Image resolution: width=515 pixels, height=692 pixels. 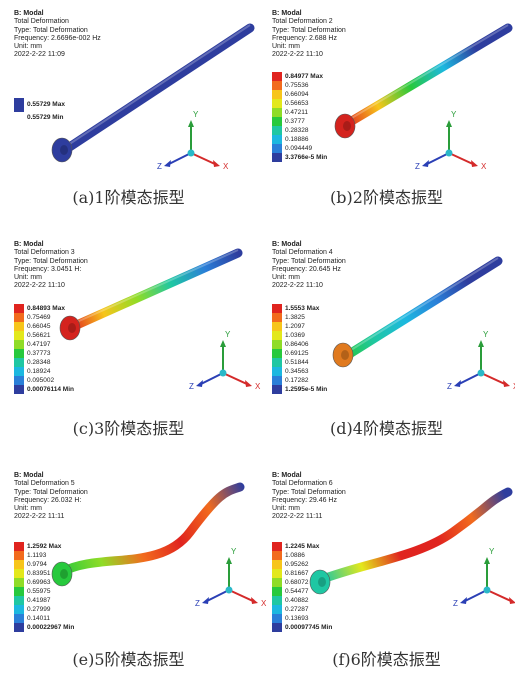 I want to click on info-title: Total Deformation, so click(x=41, y=22).